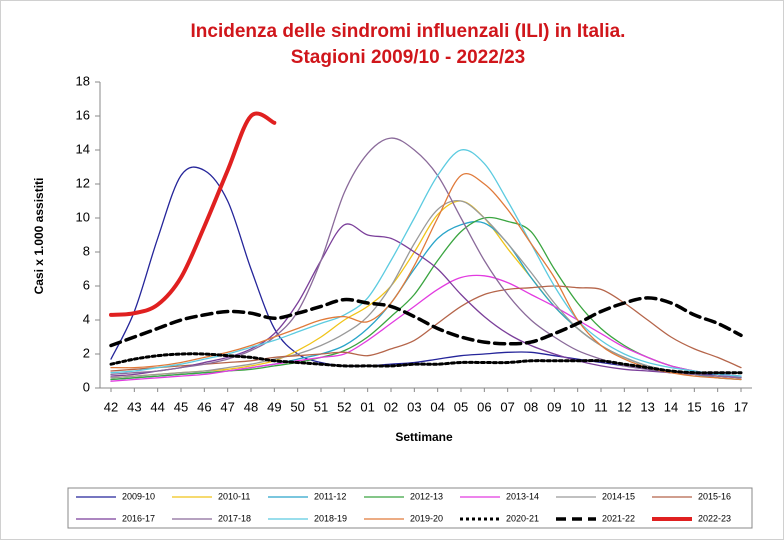 The image size is (784, 540). I want to click on x-tick-label: 15, so click(694, 406).